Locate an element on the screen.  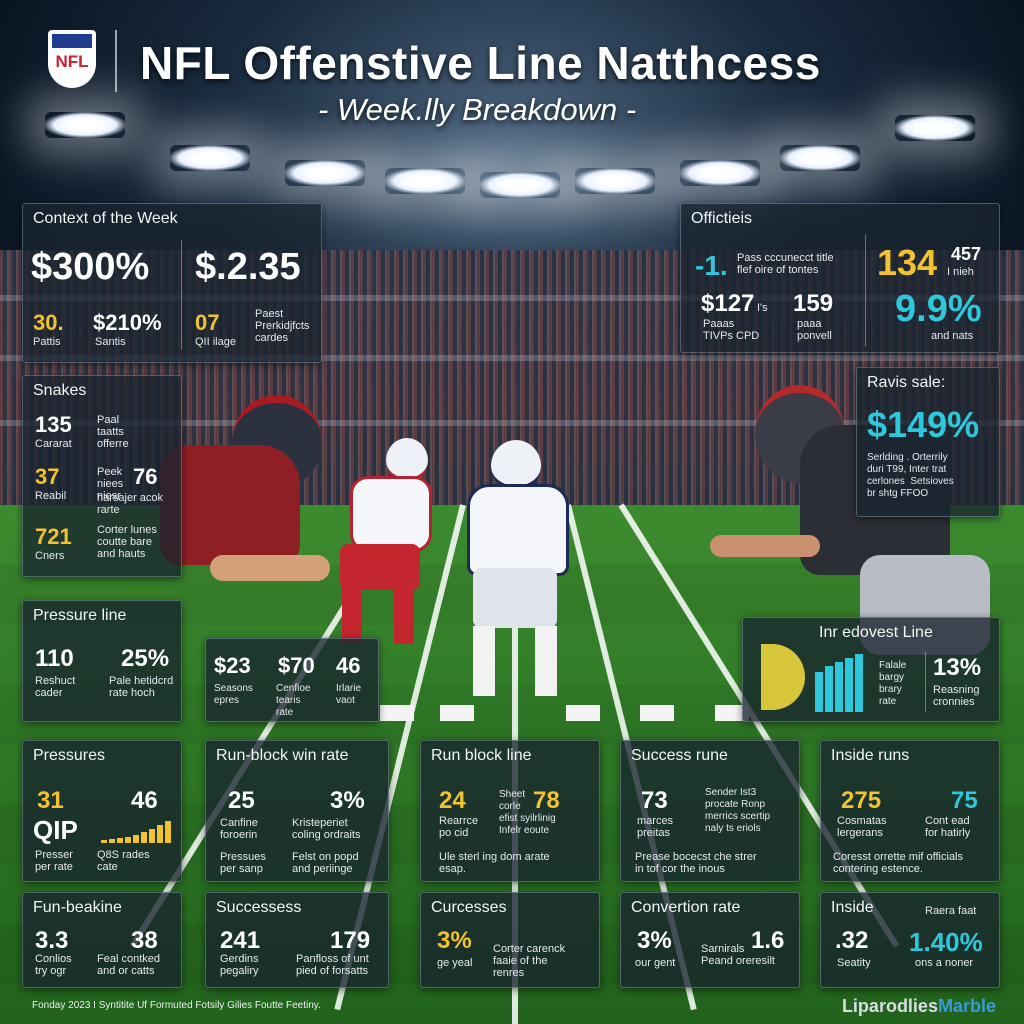
stat-value: $210% is located at coordinates (127, 322).